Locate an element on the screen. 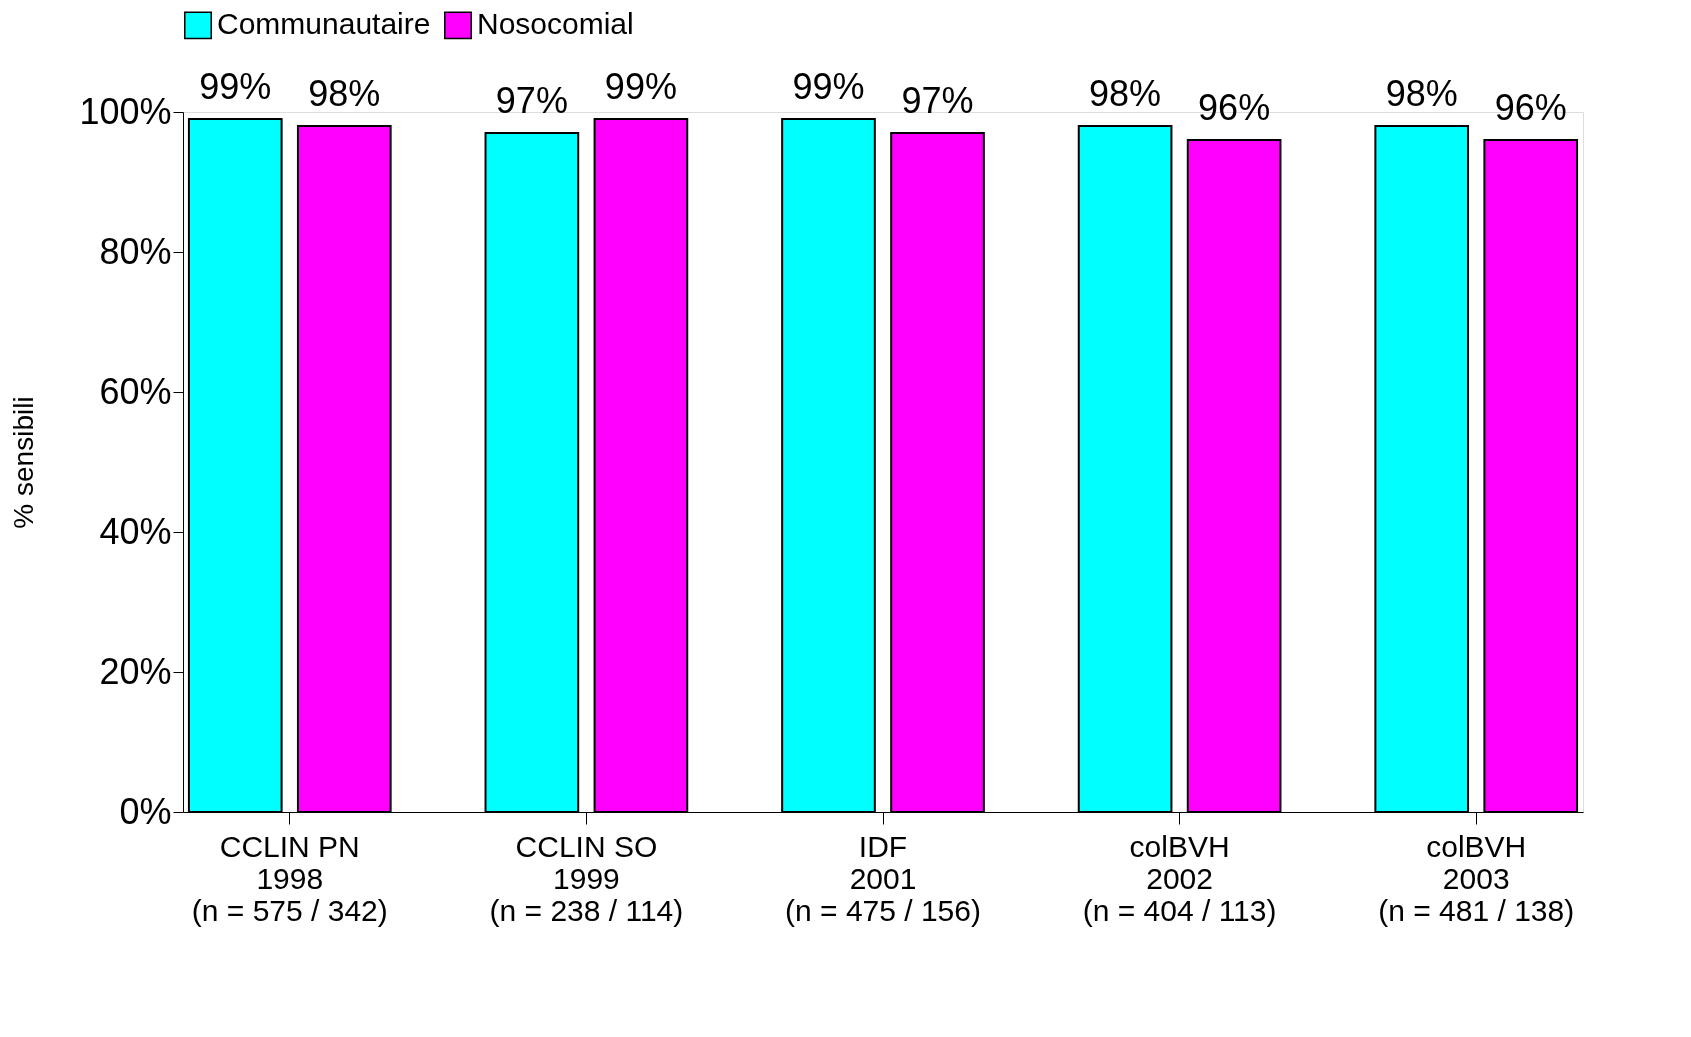 The width and height of the screenshot is (1691, 1037). x-tick-label: CCLIN SO 1999 (n = 238 / 114) is located at coordinates (586, 878).